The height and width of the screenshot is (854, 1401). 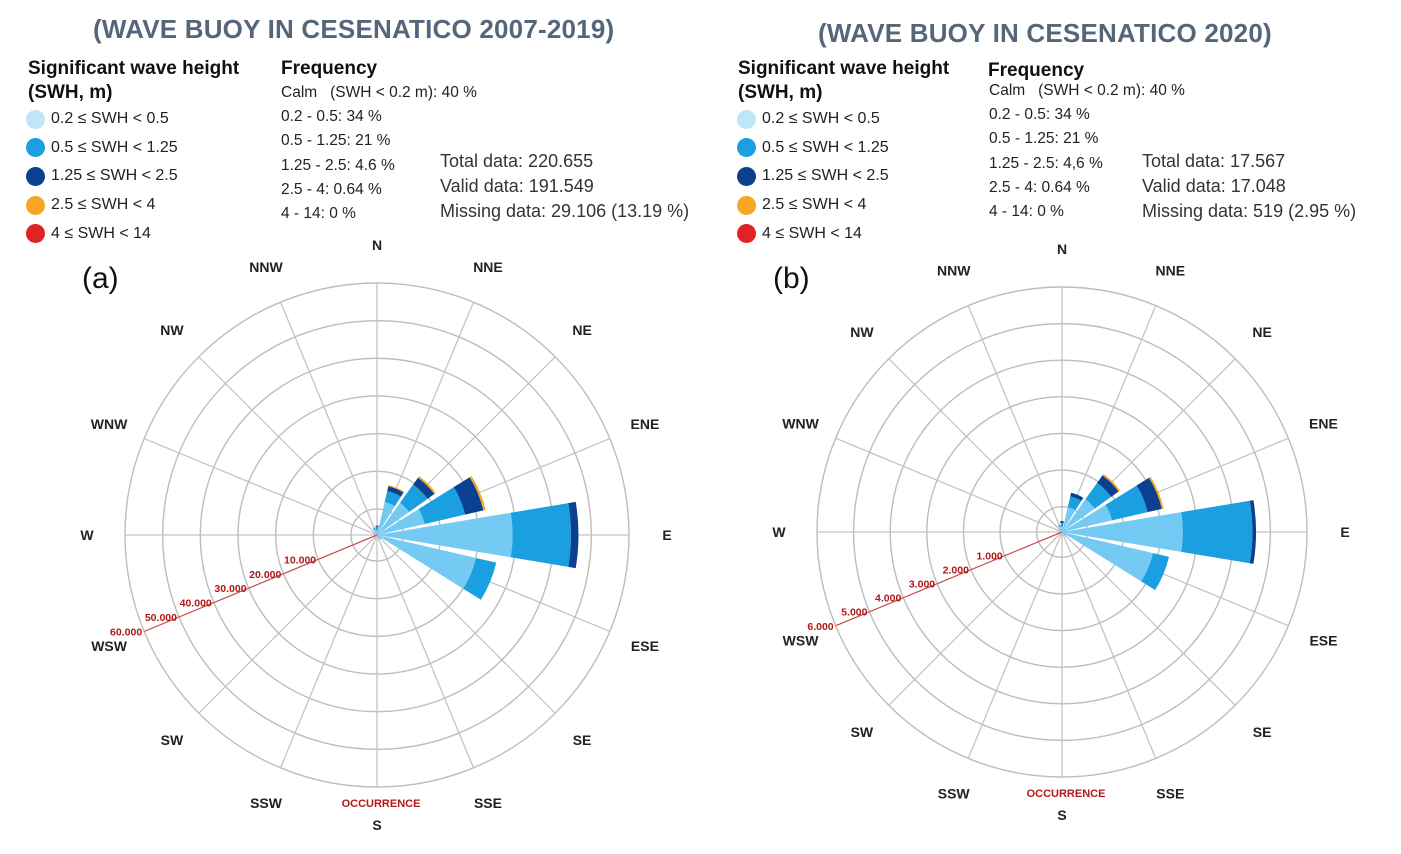 What do you see at coordinates (791, 278) in the screenshot?
I see `panel-label: (b)` at bounding box center [791, 278].